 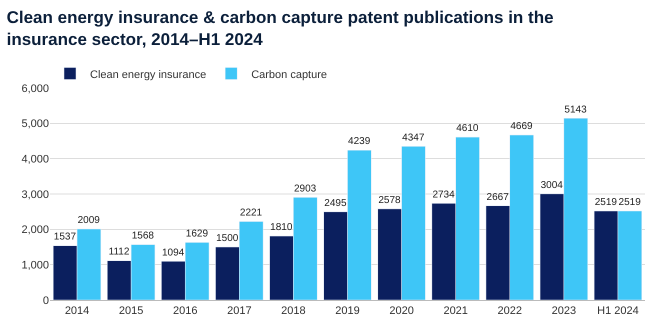 What do you see at coordinates (293, 311) in the screenshot?
I see `x-tick-label: 2018` at bounding box center [293, 311].